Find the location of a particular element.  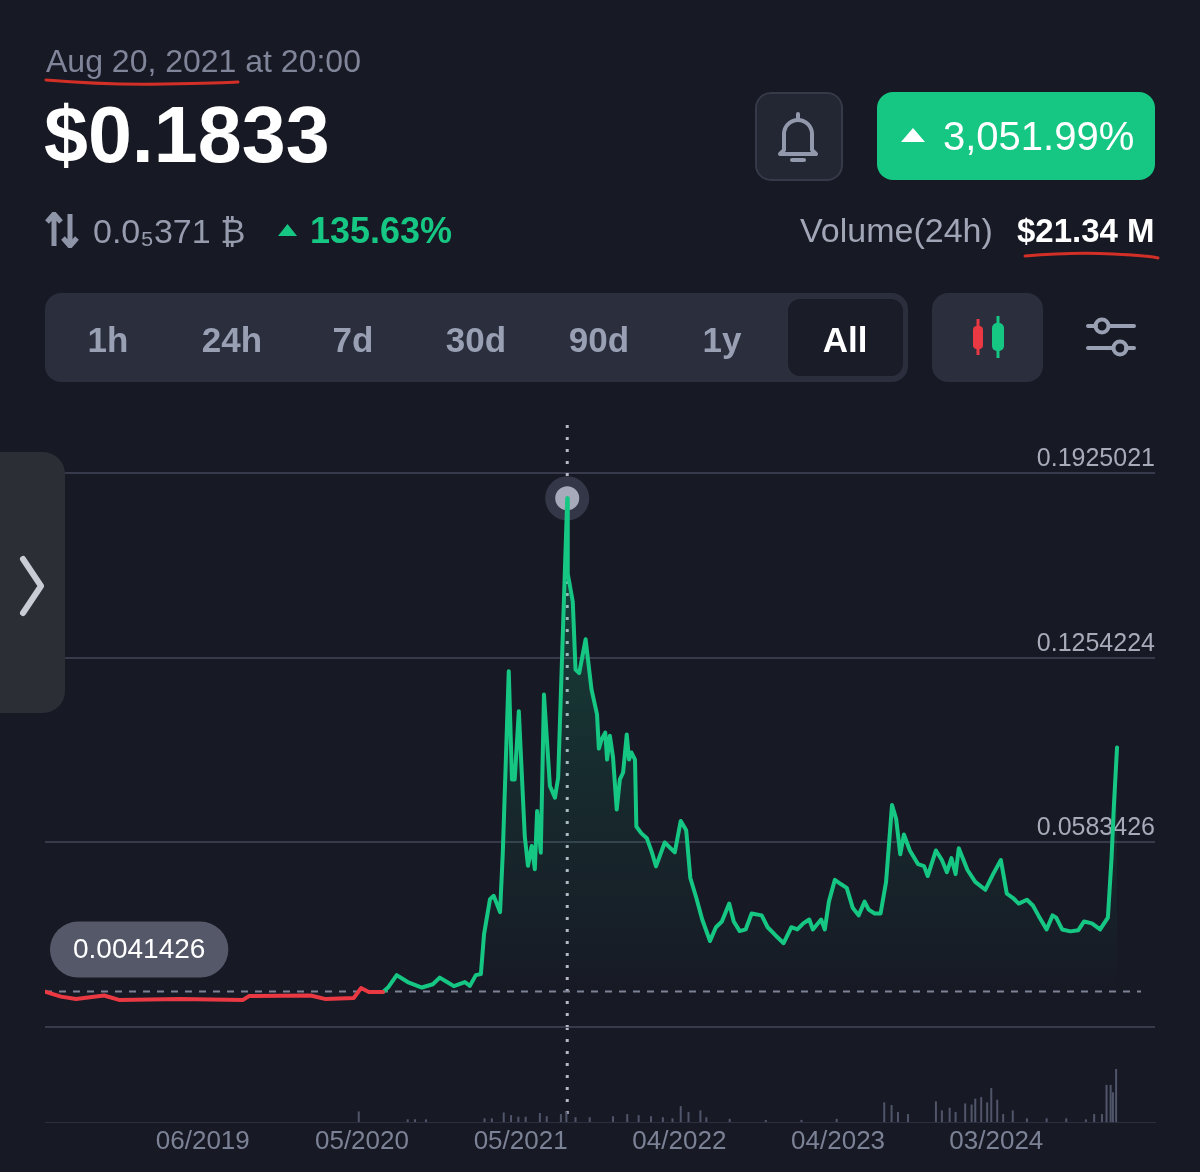

ref-line-label: 0.0041426 is located at coordinates (139, 949).